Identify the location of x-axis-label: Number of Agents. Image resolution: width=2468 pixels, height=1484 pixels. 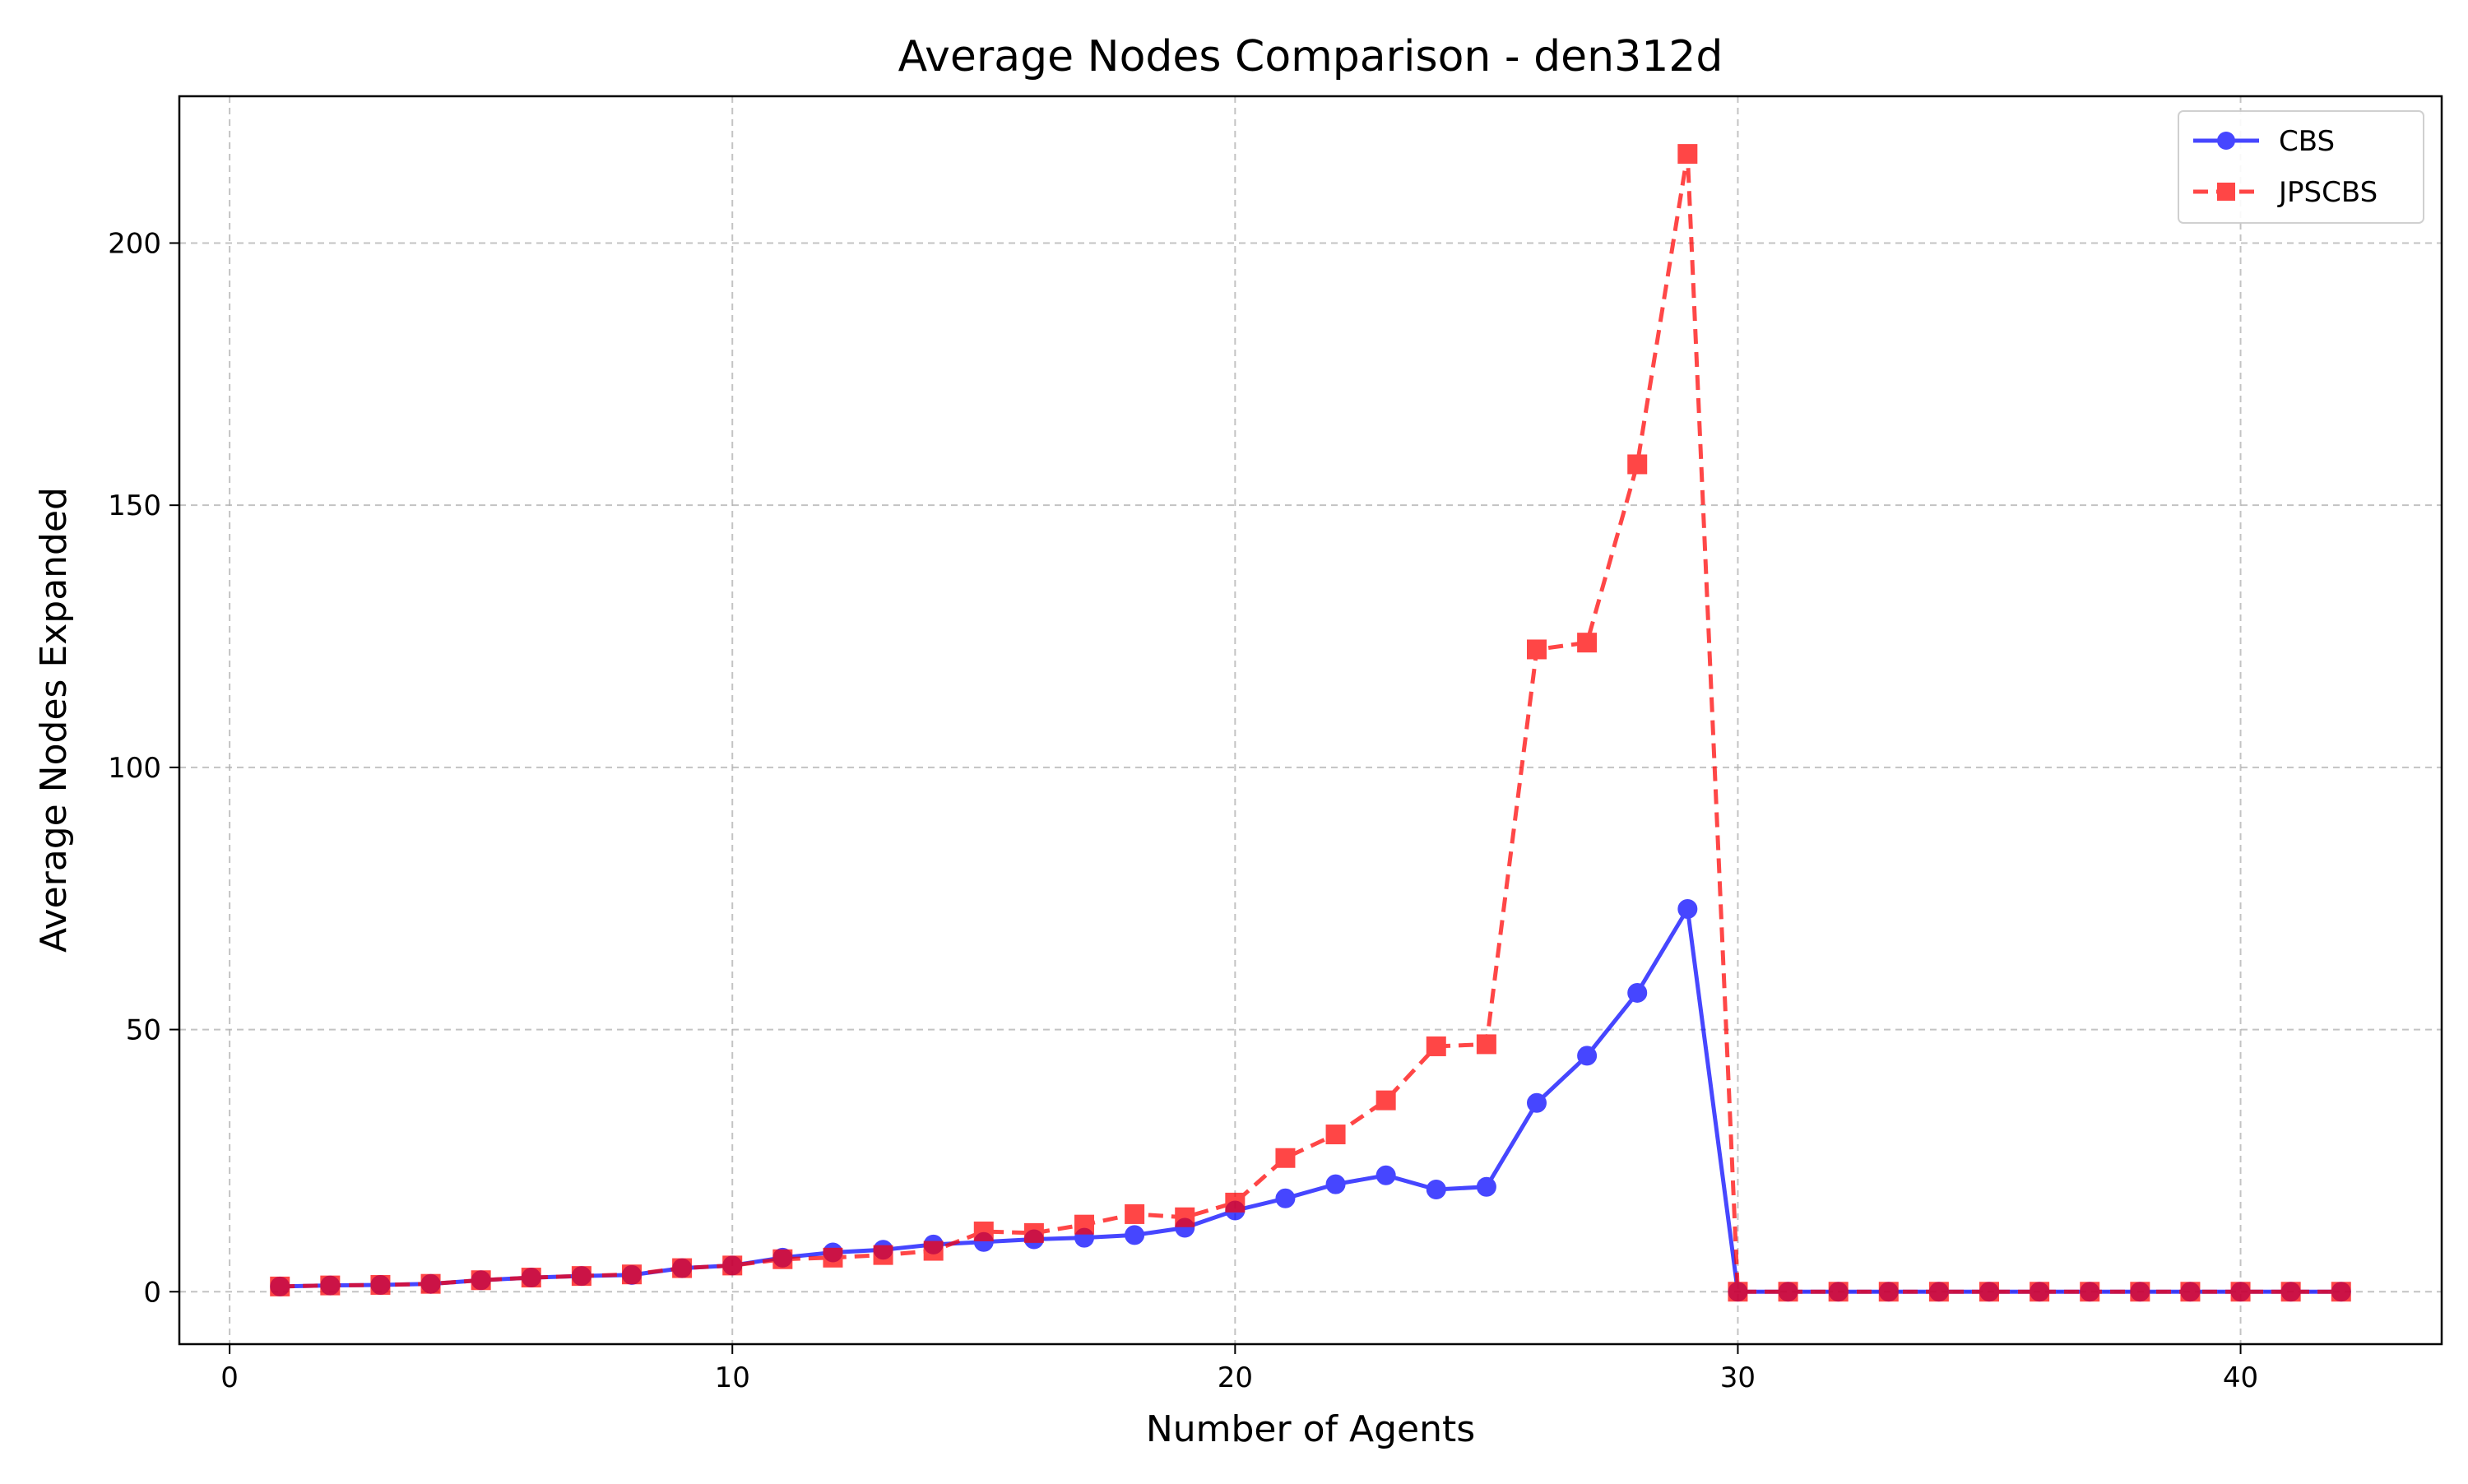
(1310, 1429).